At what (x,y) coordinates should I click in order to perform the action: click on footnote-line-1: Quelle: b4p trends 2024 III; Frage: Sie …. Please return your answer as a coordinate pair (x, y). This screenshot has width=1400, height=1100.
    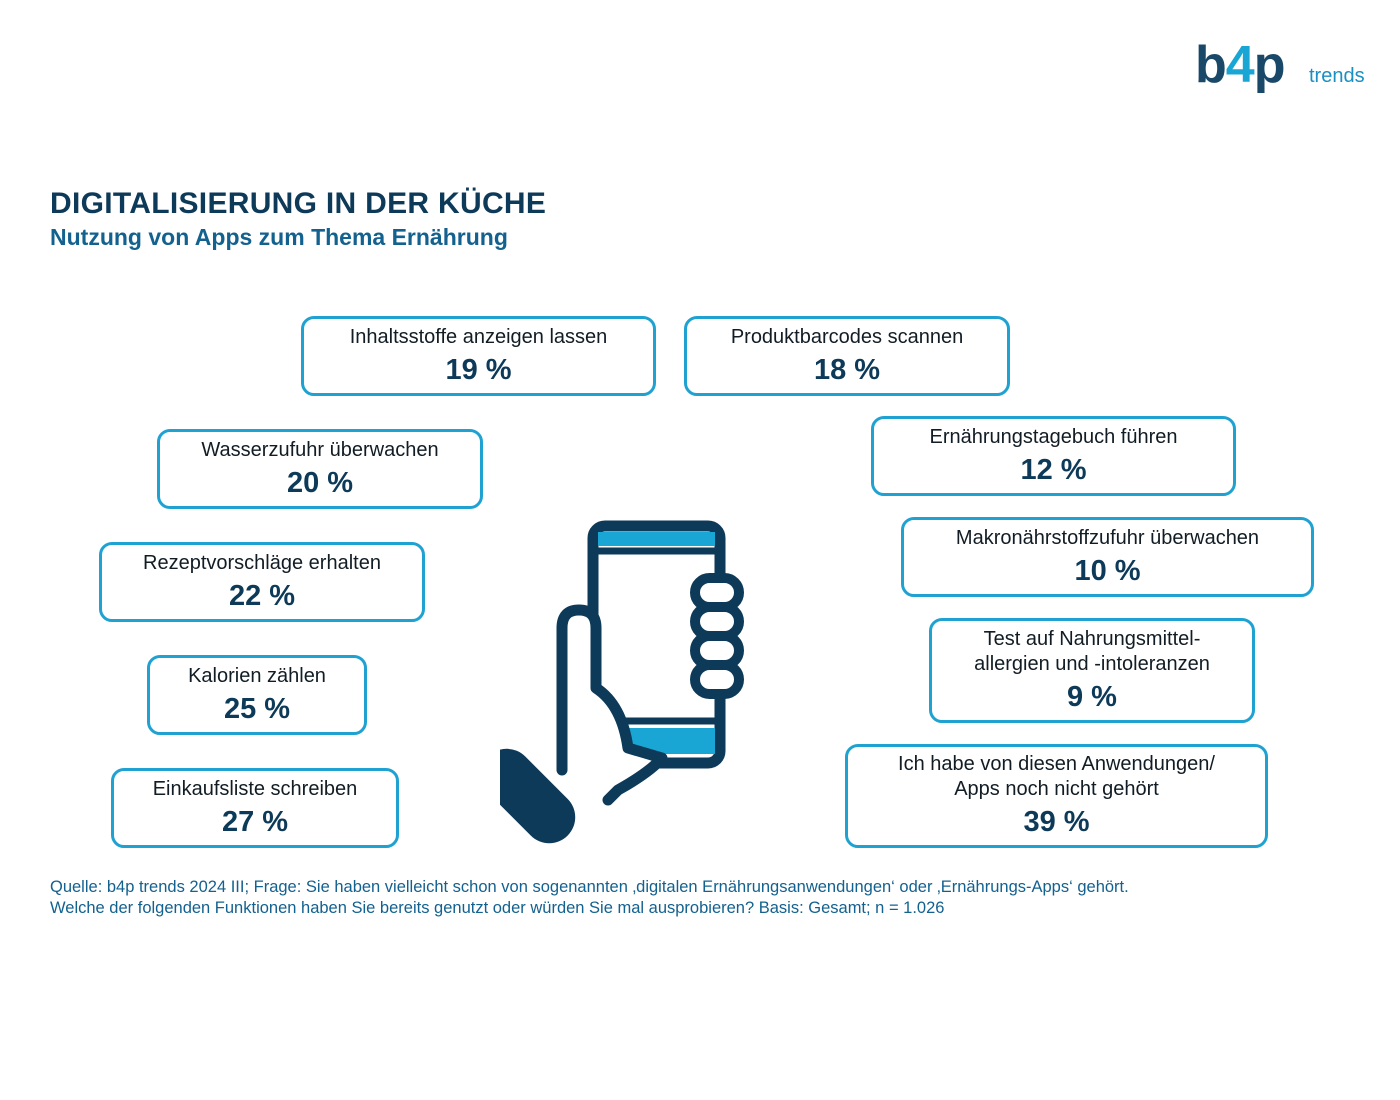
    Looking at the image, I should click on (589, 887).